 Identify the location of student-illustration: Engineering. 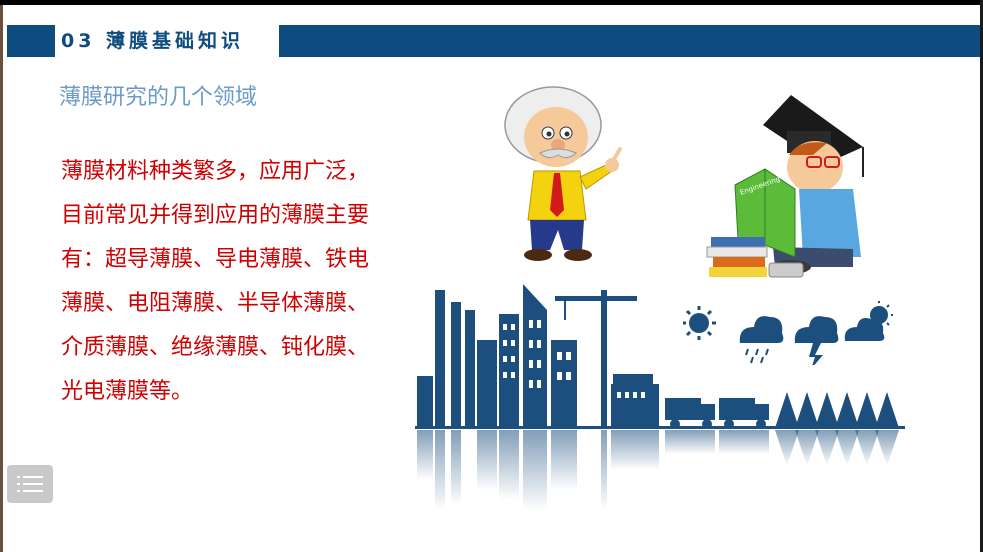
(785, 186).